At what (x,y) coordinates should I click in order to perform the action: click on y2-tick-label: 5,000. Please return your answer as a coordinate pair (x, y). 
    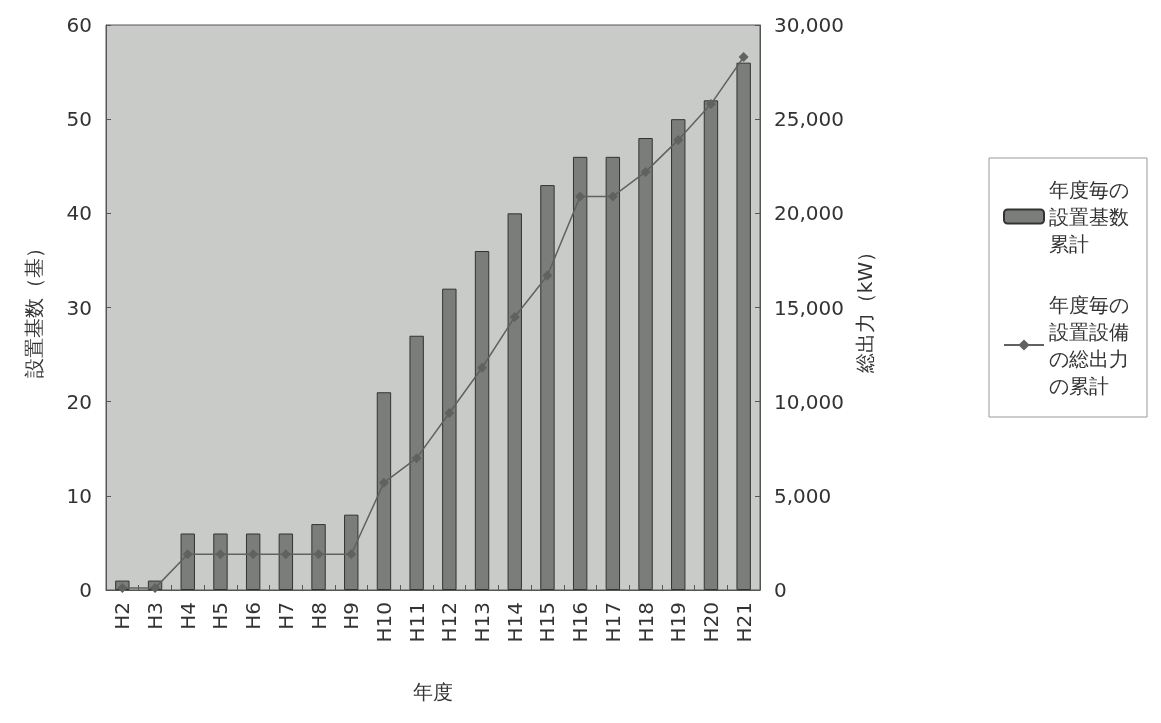
    Looking at the image, I should click on (803, 495).